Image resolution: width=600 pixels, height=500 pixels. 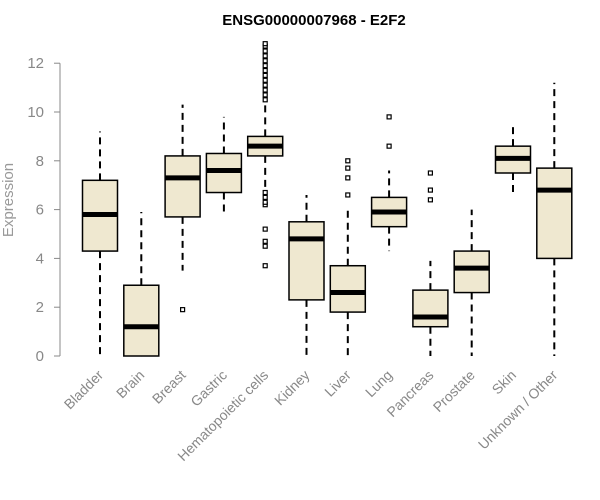 I want to click on axes: 0 2 4 6 8 10 12, so click(x=44, y=210).